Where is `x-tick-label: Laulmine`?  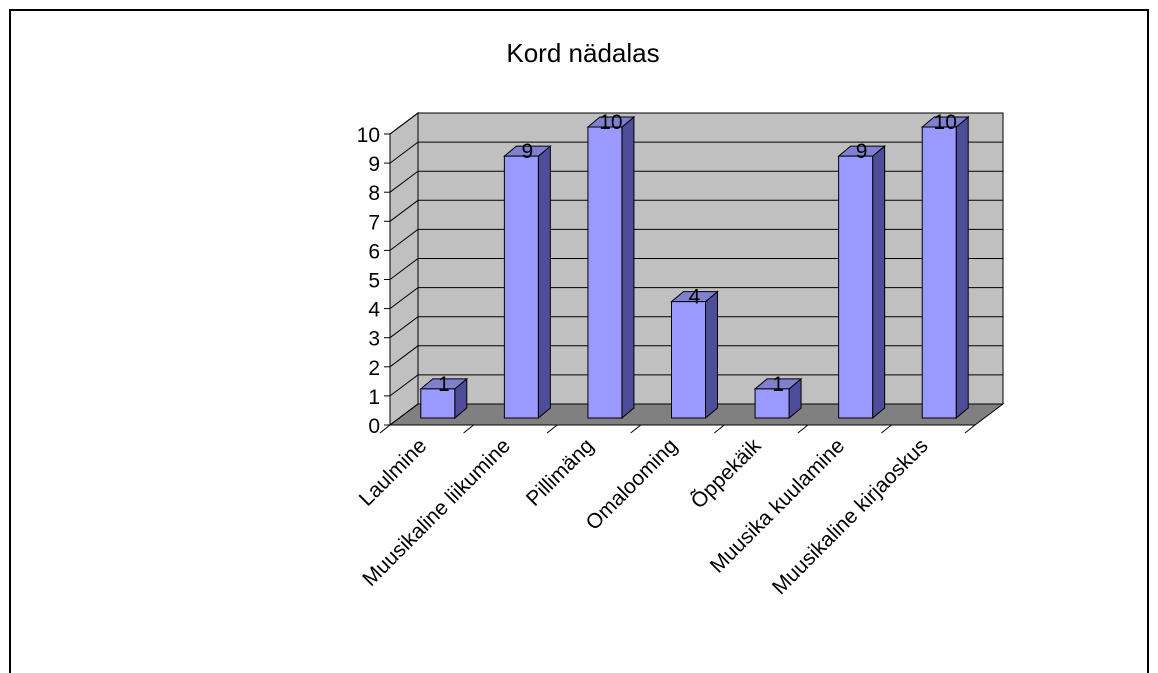
x-tick-label: Laulmine is located at coordinates (393, 472).